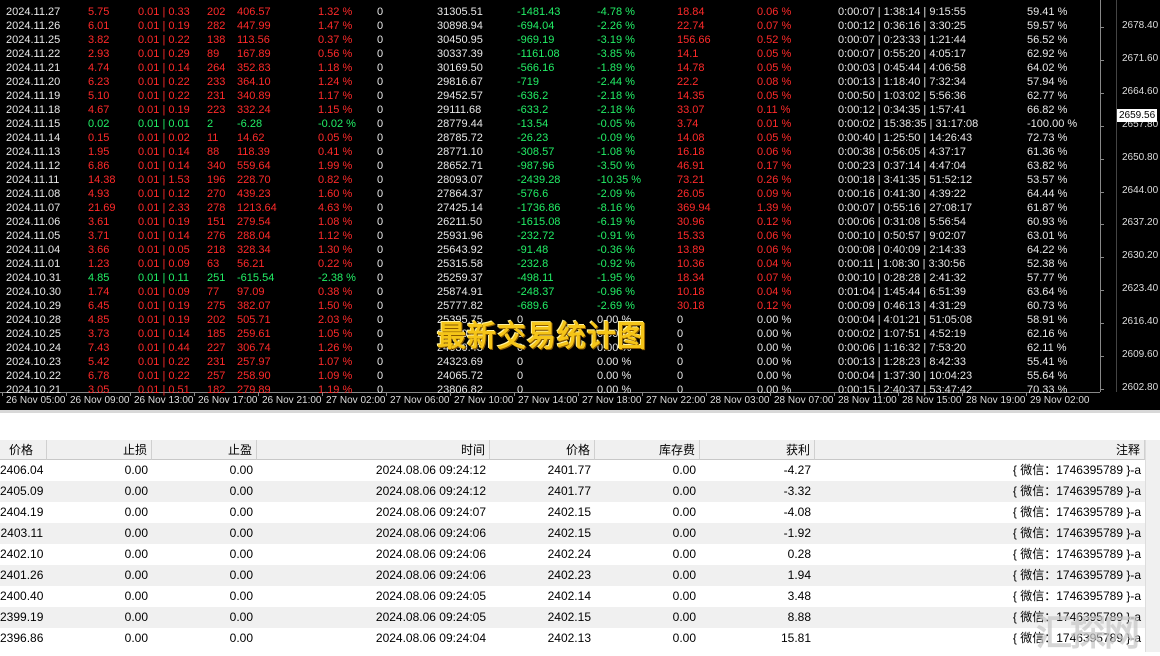  What do you see at coordinates (1047, 208) in the screenshot?
I see `stat-cell: 61.87 %` at bounding box center [1047, 208].